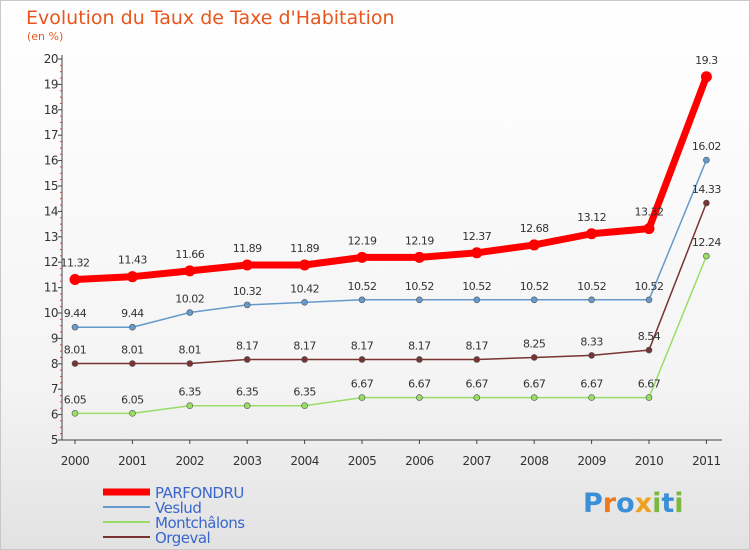  I want to click on y-tick-label: 18, so click(51, 110).